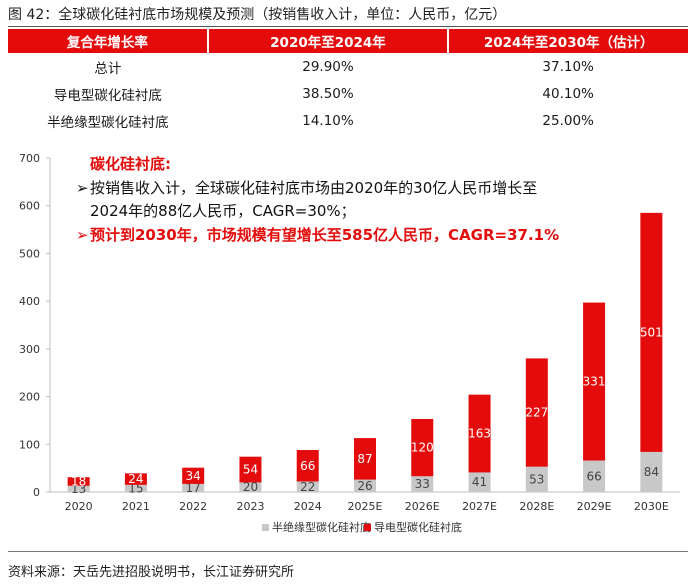 The width and height of the screenshot is (696, 584). I want to click on data-label: 24, so click(135, 479).